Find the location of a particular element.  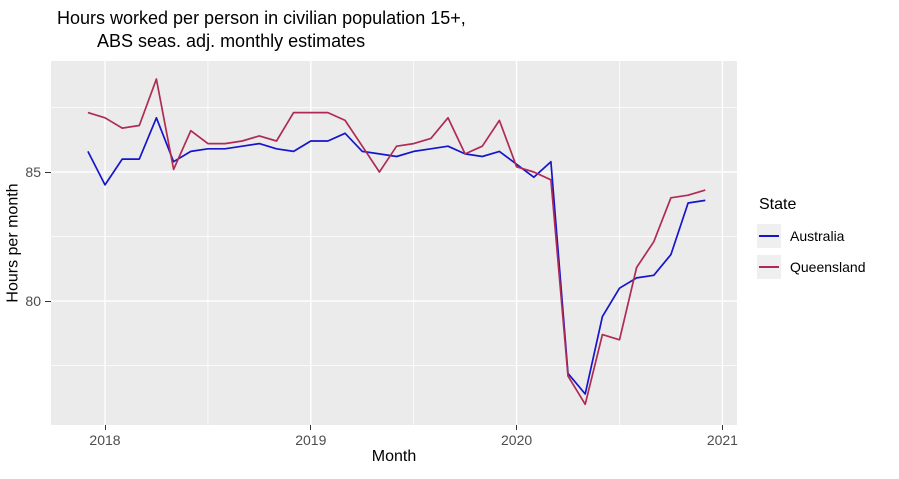

legend-entry-australia: Australia is located at coordinates (811, 236).